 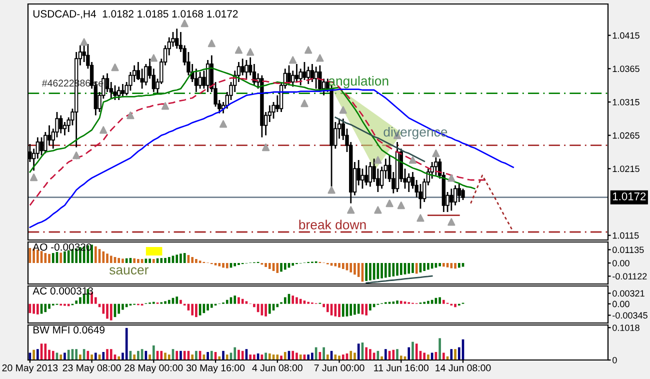 What do you see at coordinates (626, 69) in the screenshot?
I see `y-tick-label: 1.0365` at bounding box center [626, 69].